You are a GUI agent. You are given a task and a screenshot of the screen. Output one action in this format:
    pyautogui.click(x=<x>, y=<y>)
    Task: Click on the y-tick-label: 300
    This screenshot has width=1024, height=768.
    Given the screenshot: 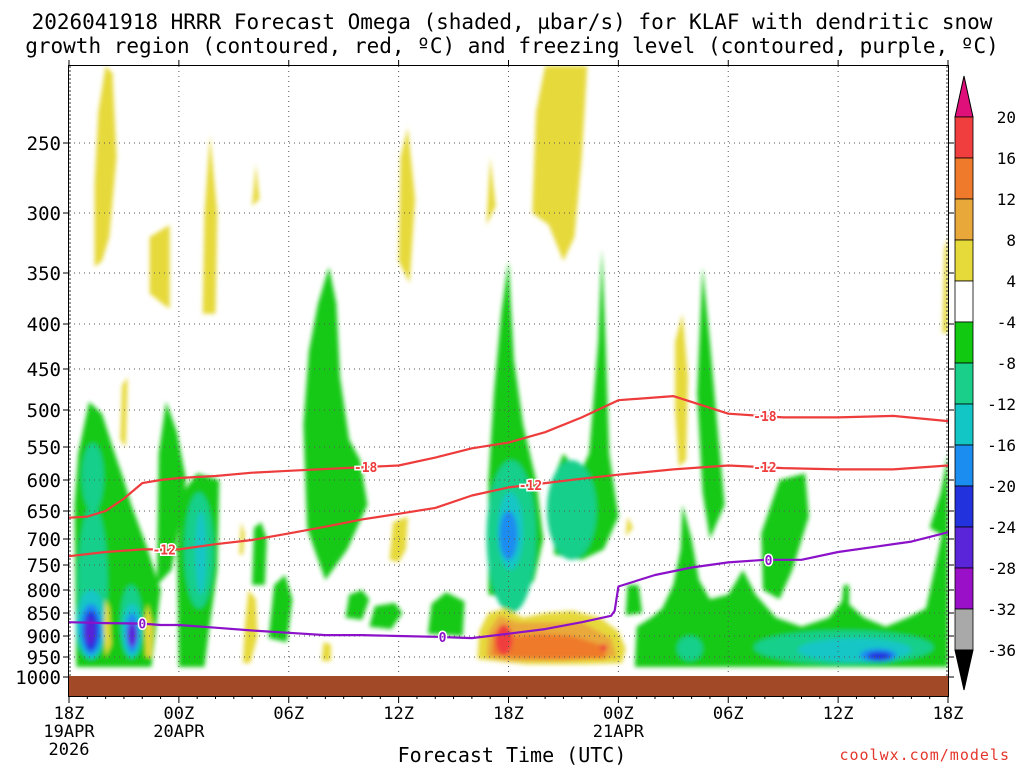 What is the action you would take?
    pyautogui.click(x=44, y=214)
    